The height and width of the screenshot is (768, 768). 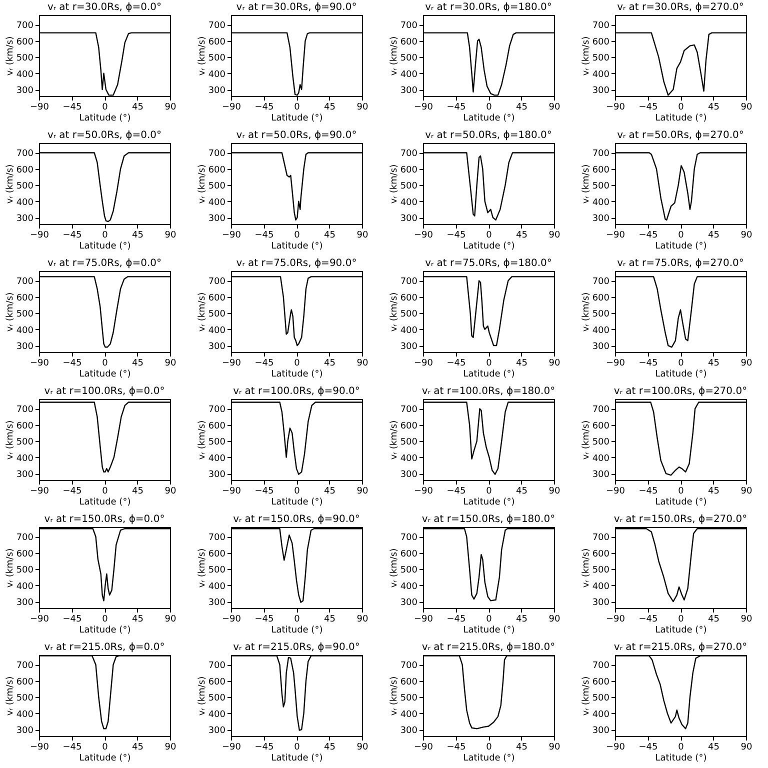 What do you see at coordinates (104, 135) in the screenshot?
I see `chart-title: vᵣ at r=50.0Rs, ϕ=0.0°` at bounding box center [104, 135].